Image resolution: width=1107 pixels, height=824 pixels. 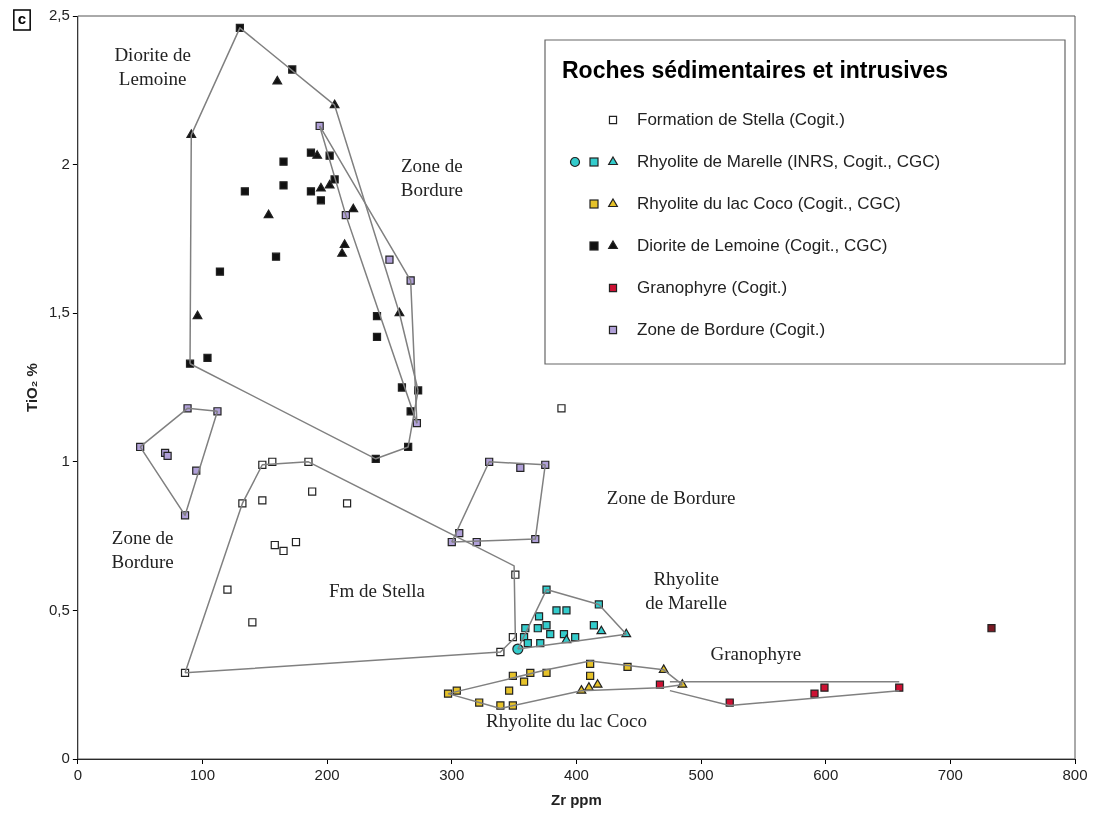 I want to click on annotation: Diorite de Lemoine, so click(x=152, y=66).